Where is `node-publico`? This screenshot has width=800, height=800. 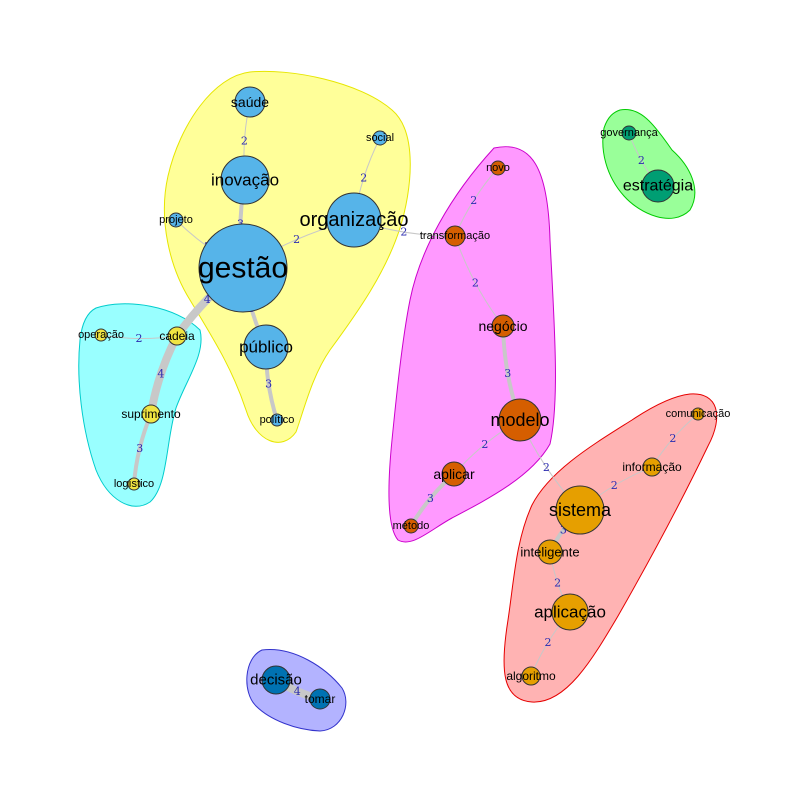
node-publico is located at coordinates (266, 347).